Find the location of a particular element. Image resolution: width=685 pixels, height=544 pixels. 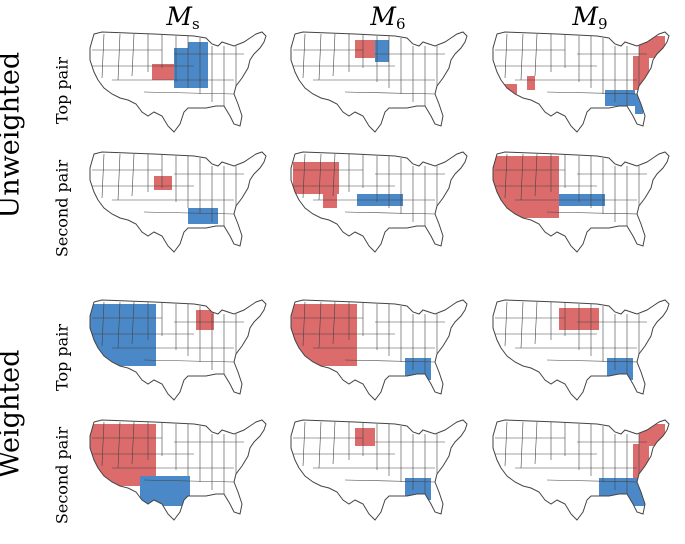

group-label-weighted: Weighted is located at coordinates (13, 414).